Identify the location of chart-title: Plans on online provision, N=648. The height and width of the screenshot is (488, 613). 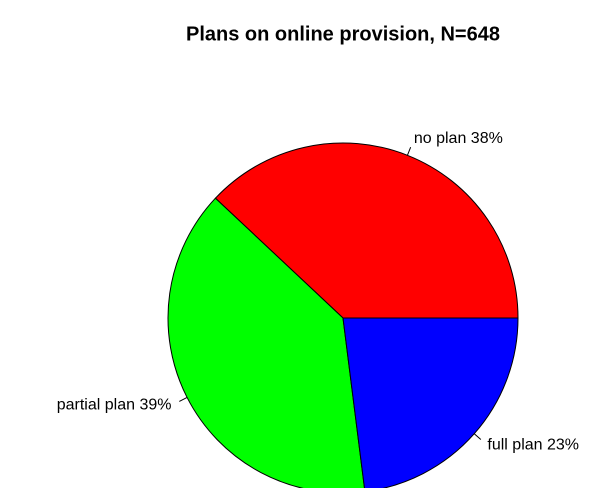
(343, 34).